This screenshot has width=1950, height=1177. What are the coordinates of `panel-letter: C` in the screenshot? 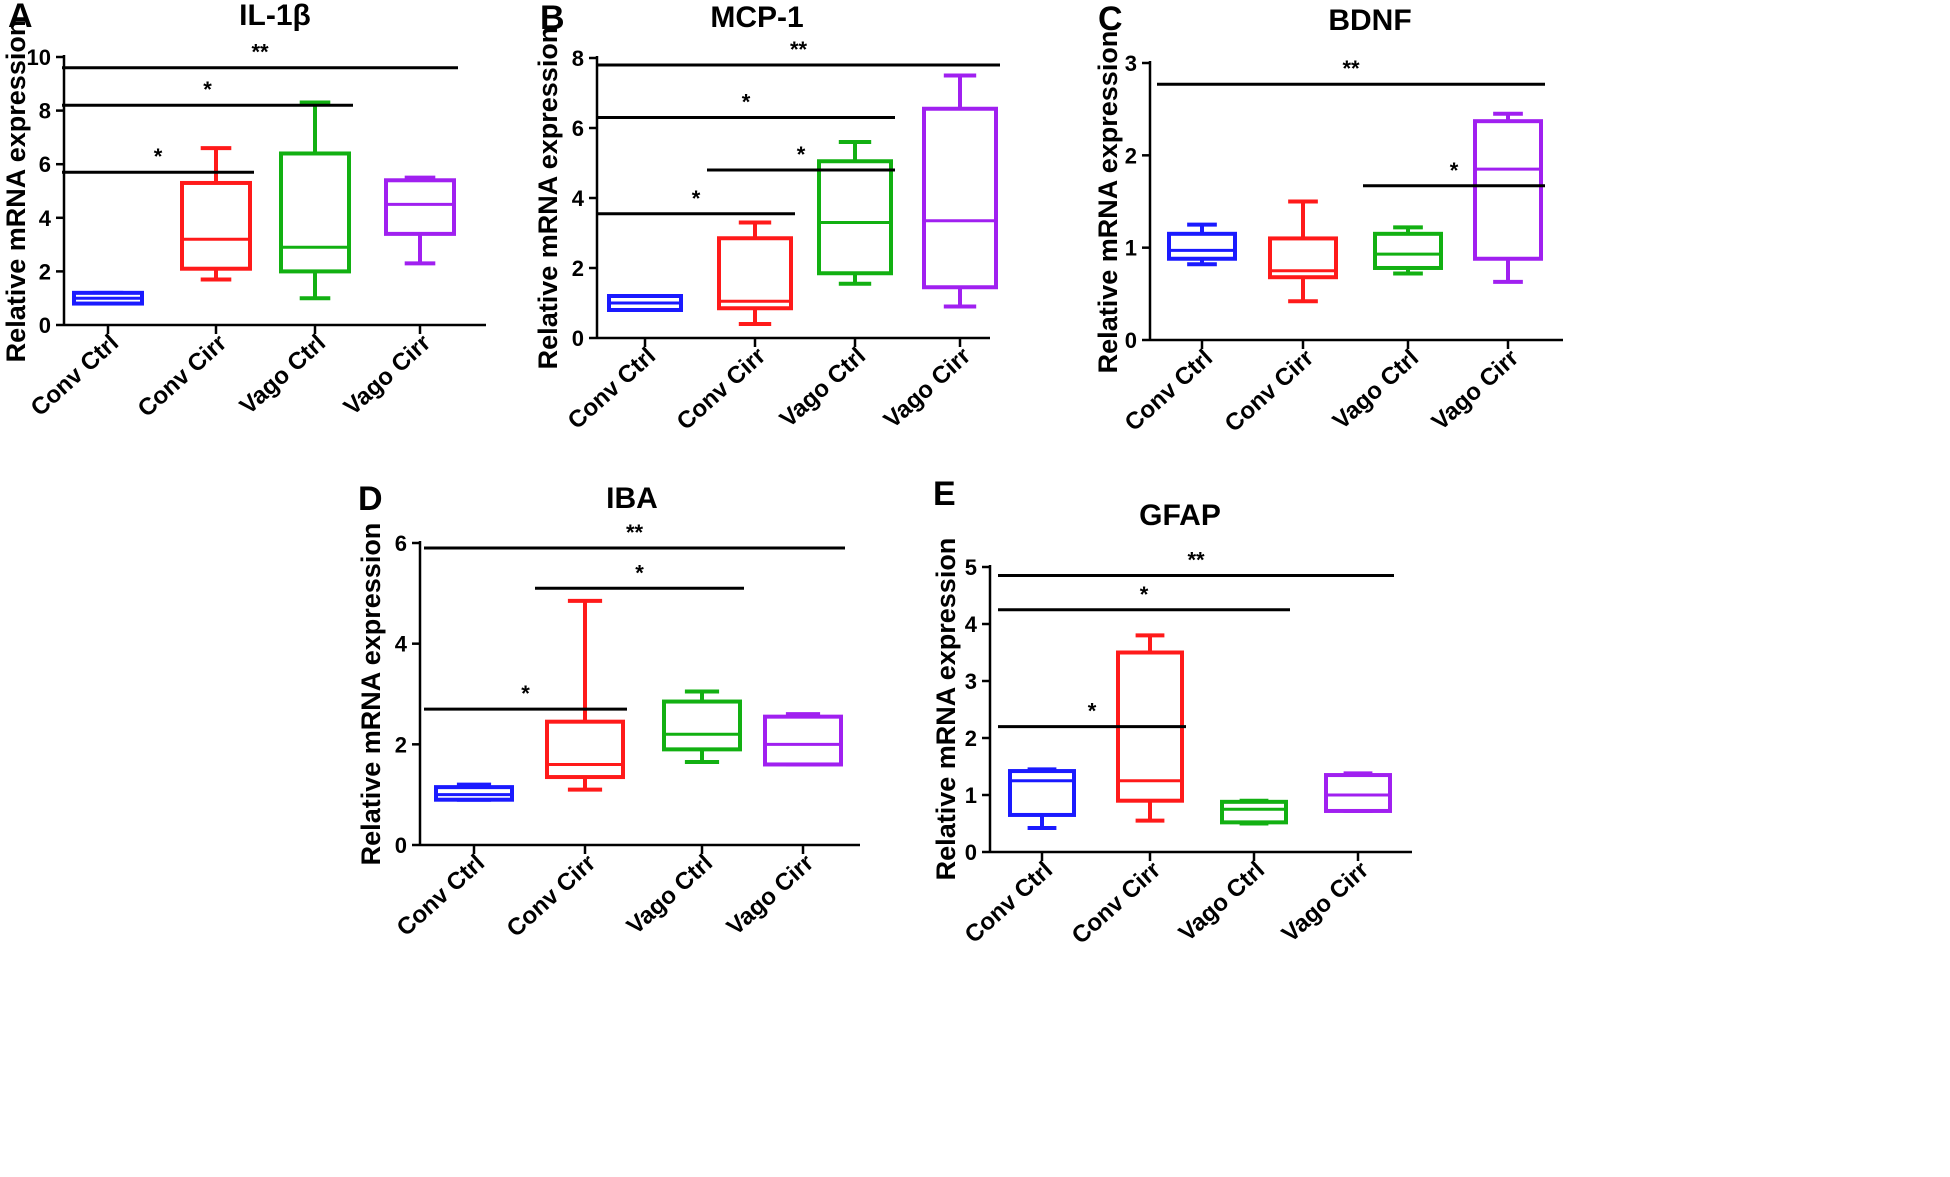 It's located at (1110, 19).